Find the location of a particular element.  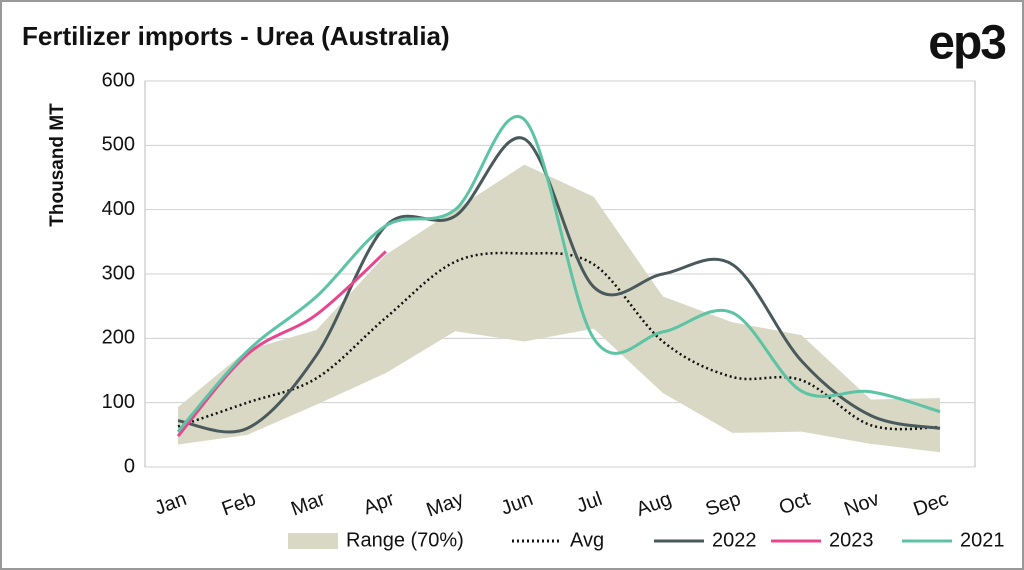

chart-title: Fertilizer imports - Urea (Australia) is located at coordinates (236, 36).